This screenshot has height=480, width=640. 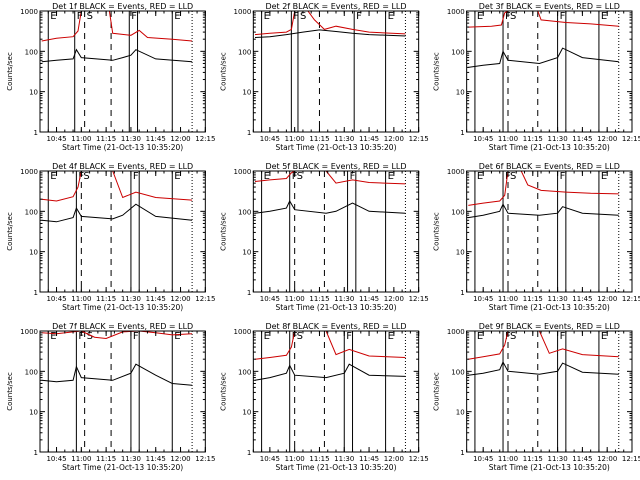 I want to click on y-tick-label: 1, so click(x=36, y=453).